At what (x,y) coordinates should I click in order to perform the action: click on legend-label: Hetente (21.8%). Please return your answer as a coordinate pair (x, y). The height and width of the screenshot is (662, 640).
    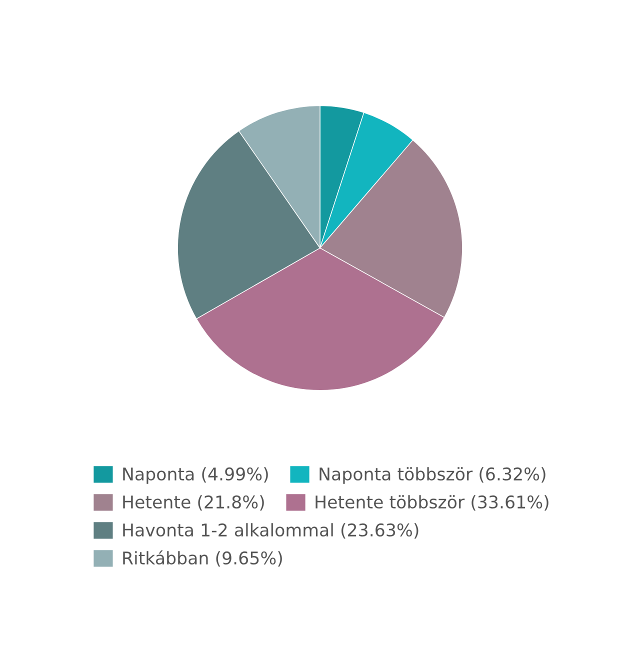
    Looking at the image, I should click on (193, 503).